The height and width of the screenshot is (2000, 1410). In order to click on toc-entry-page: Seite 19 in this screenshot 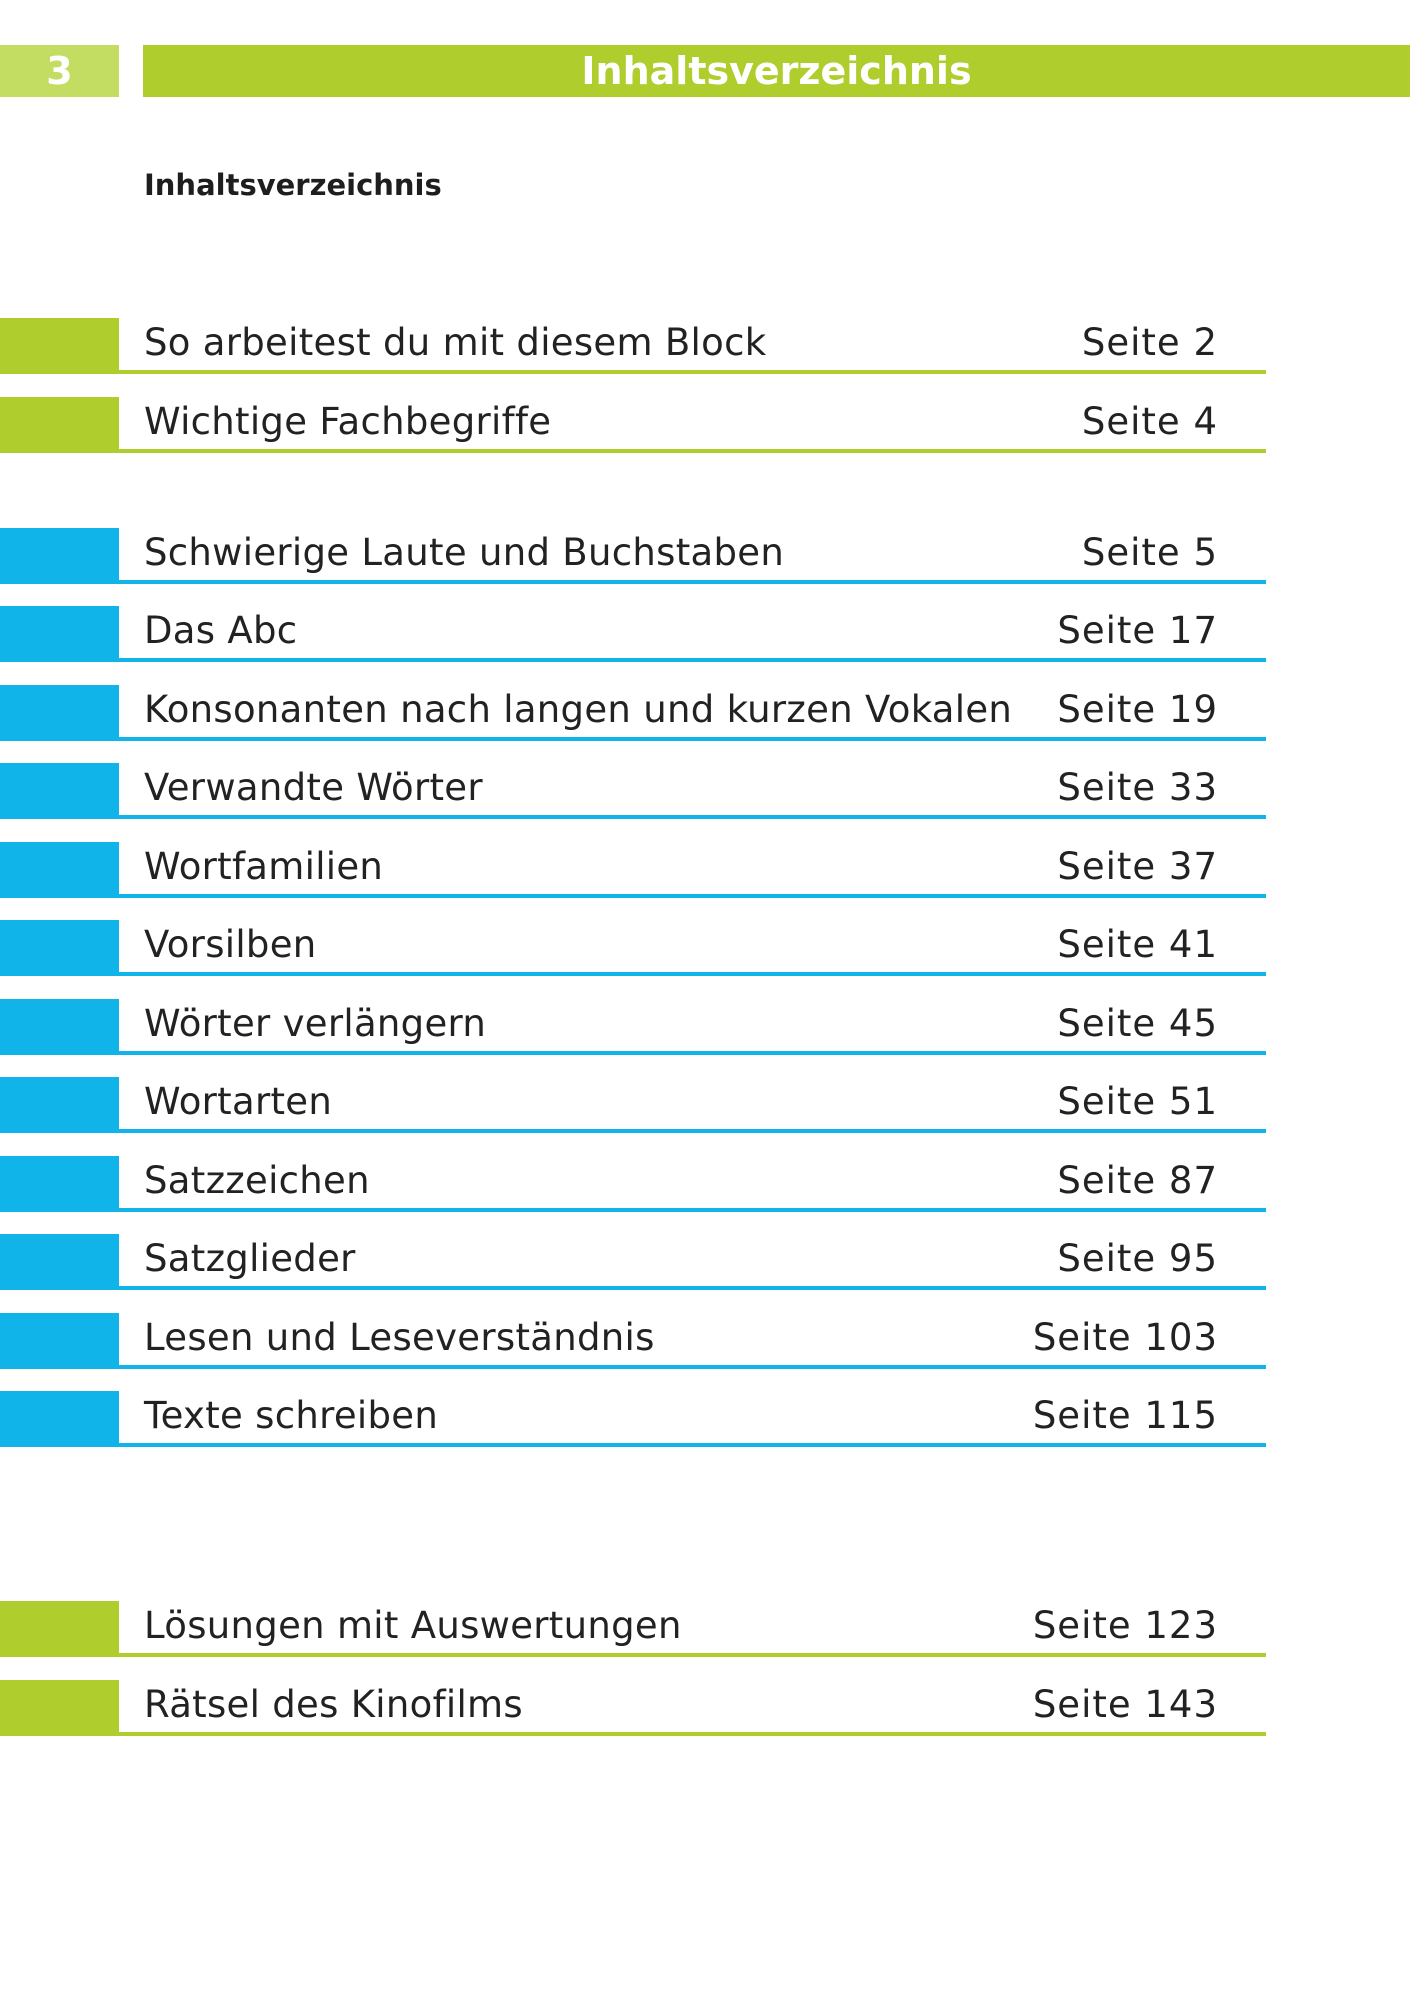, I will do `click(1137, 709)`.